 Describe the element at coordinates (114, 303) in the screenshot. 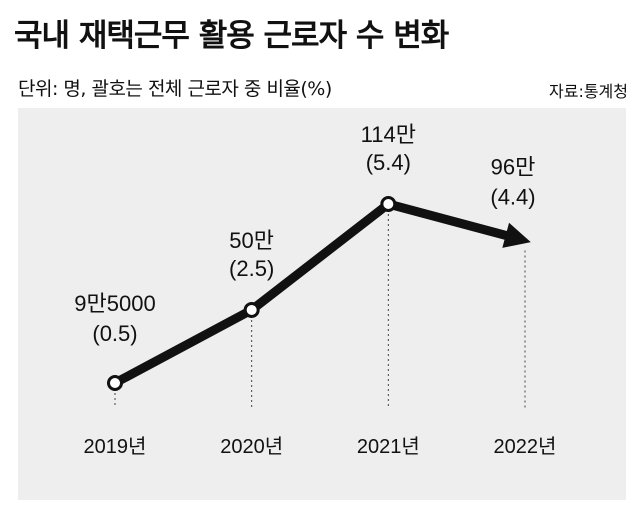

I see `value-label: 9만5000` at that location.